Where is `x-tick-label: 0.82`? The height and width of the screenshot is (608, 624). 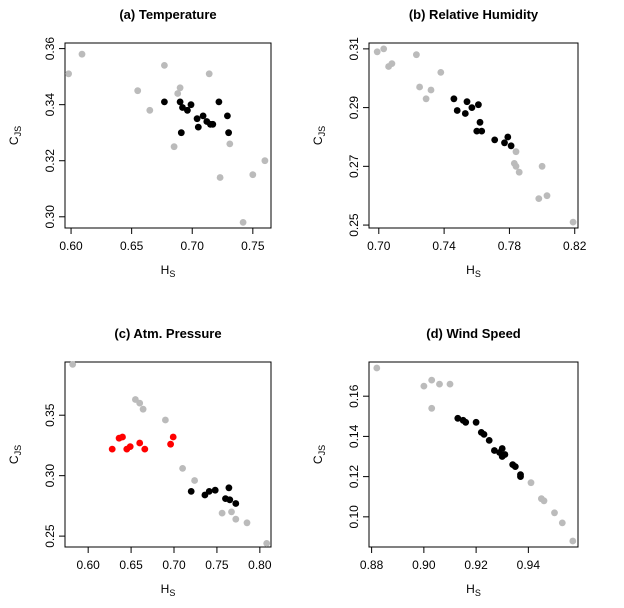
x-tick-label: 0.82 is located at coordinates (575, 246).